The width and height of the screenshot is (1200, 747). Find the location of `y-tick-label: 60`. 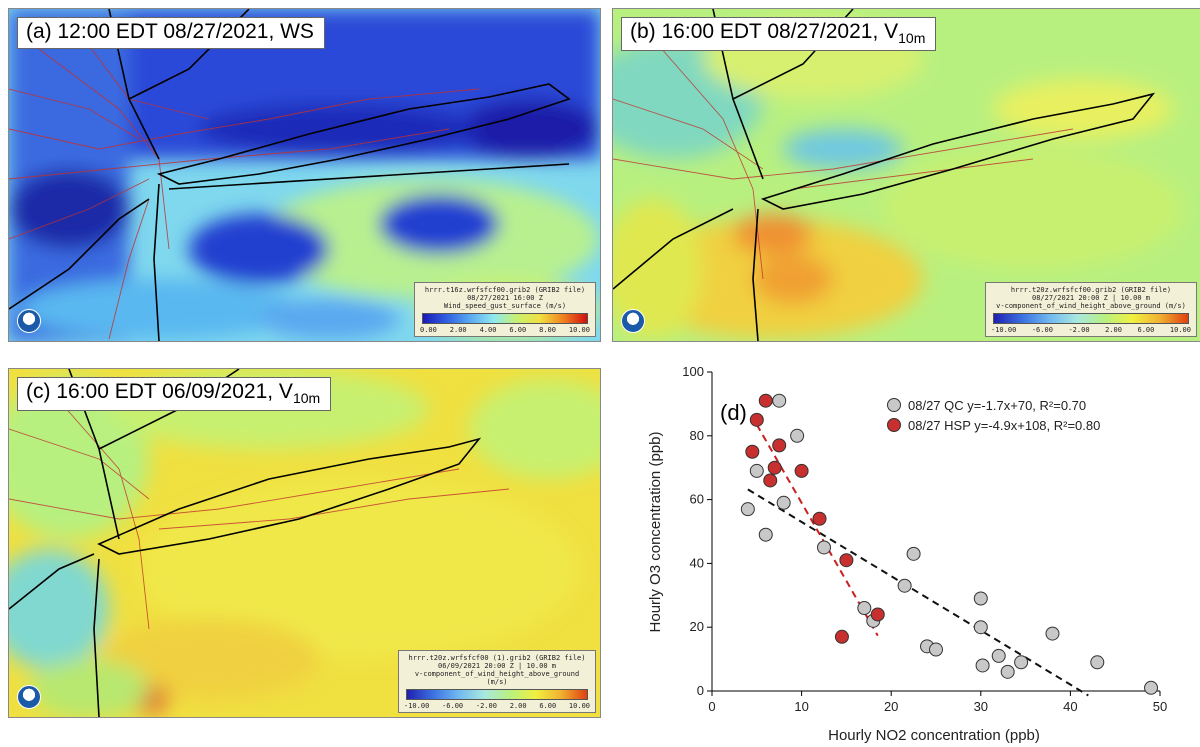

y-tick-label: 60 is located at coordinates (697, 499).